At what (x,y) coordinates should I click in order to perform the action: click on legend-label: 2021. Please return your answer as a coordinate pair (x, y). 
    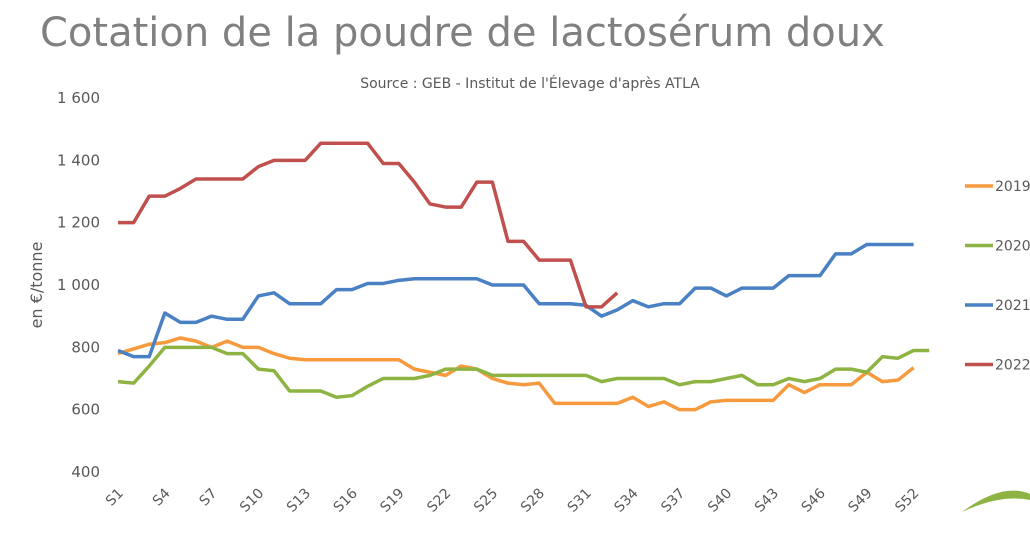
    Looking at the image, I should click on (1012, 306).